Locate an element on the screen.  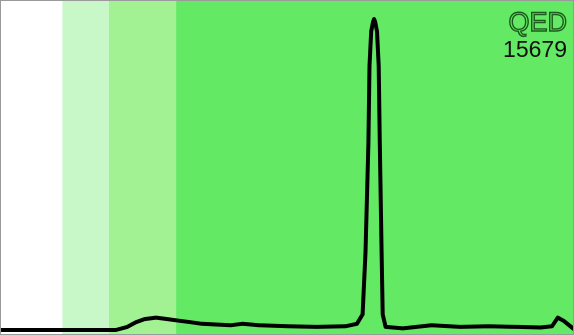
brand-block: QED 15679 is located at coordinates (535, 34).